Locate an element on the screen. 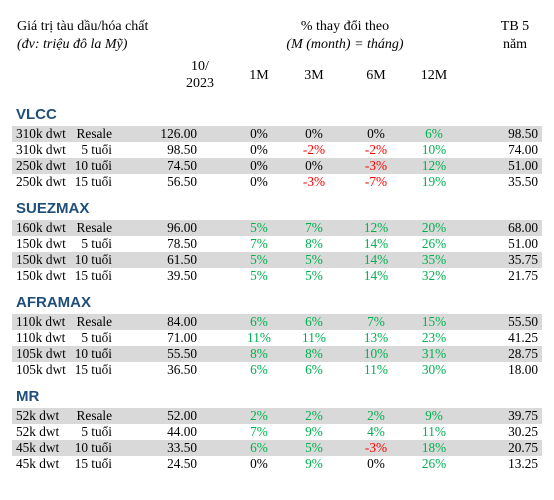 The height and width of the screenshot is (500, 554). cell-change-m6: 0% is located at coordinates (376, 133).